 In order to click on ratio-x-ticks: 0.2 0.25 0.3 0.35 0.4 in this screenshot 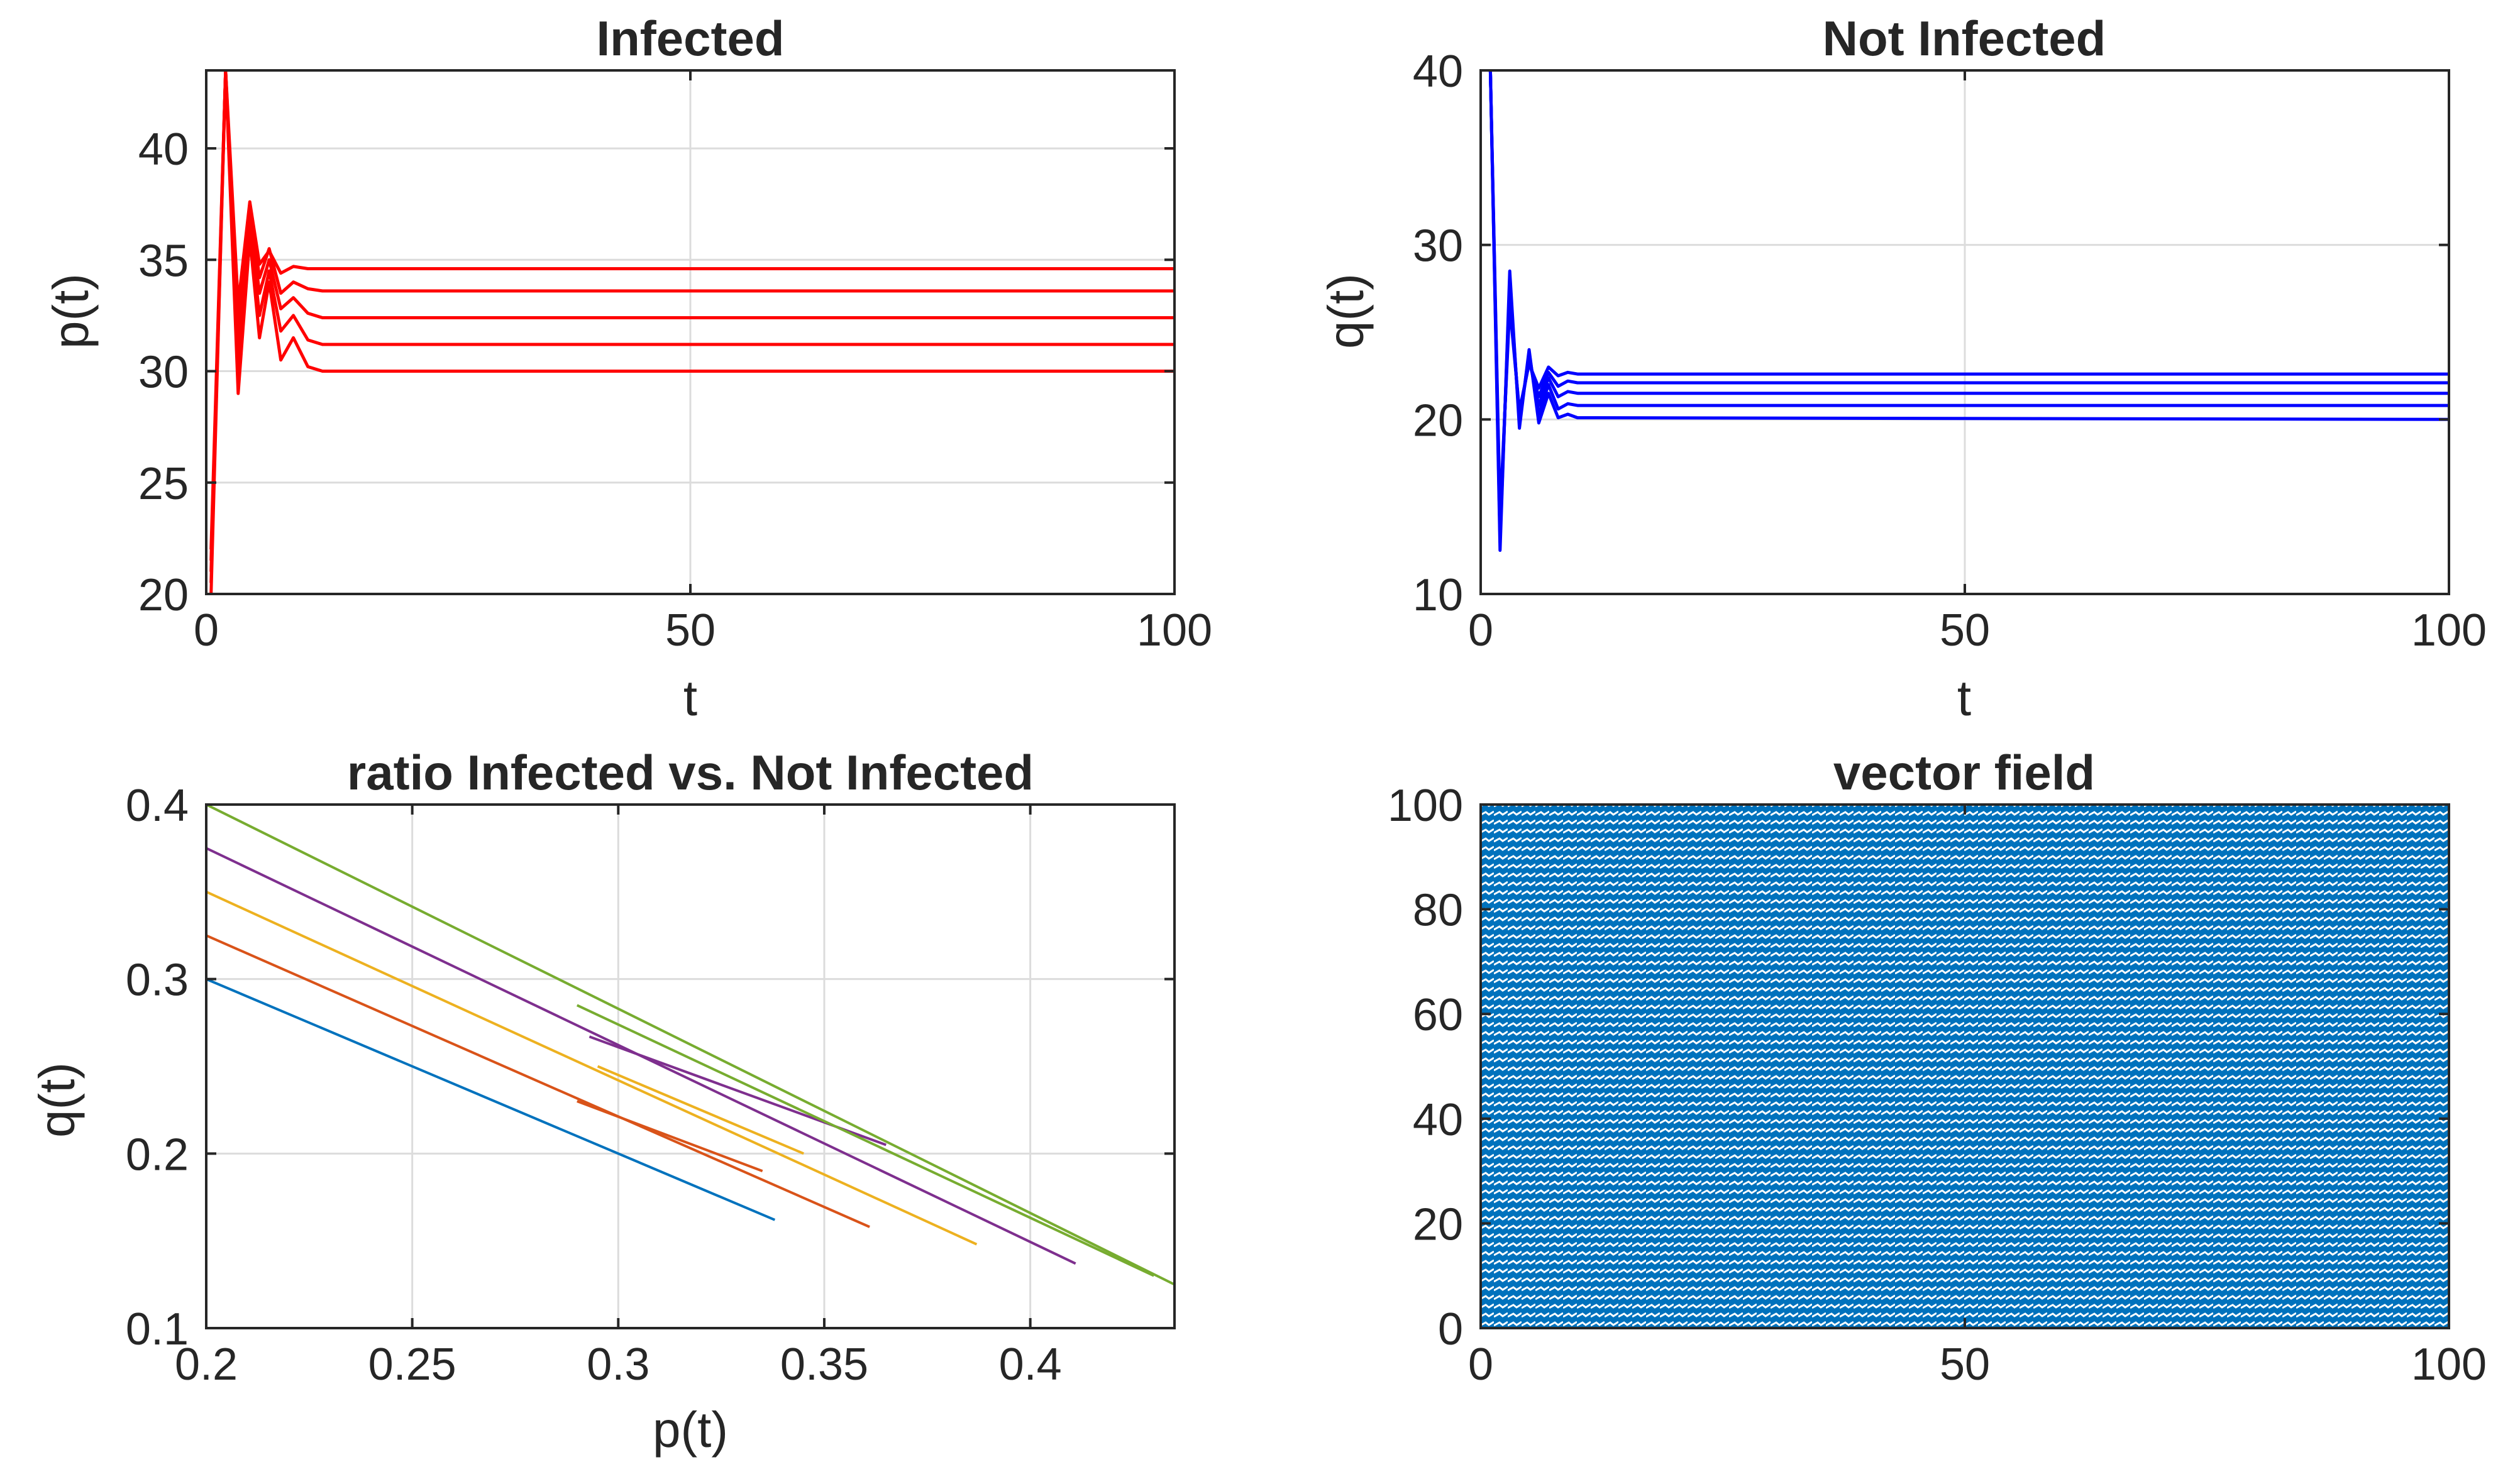, I will do `click(618, 1097)`.